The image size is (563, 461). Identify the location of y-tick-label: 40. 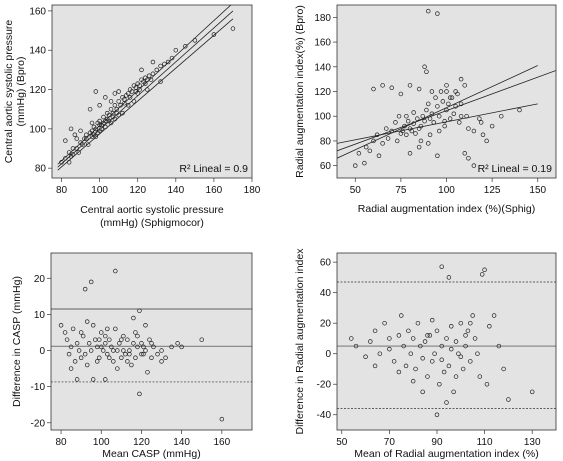
(326, 293).